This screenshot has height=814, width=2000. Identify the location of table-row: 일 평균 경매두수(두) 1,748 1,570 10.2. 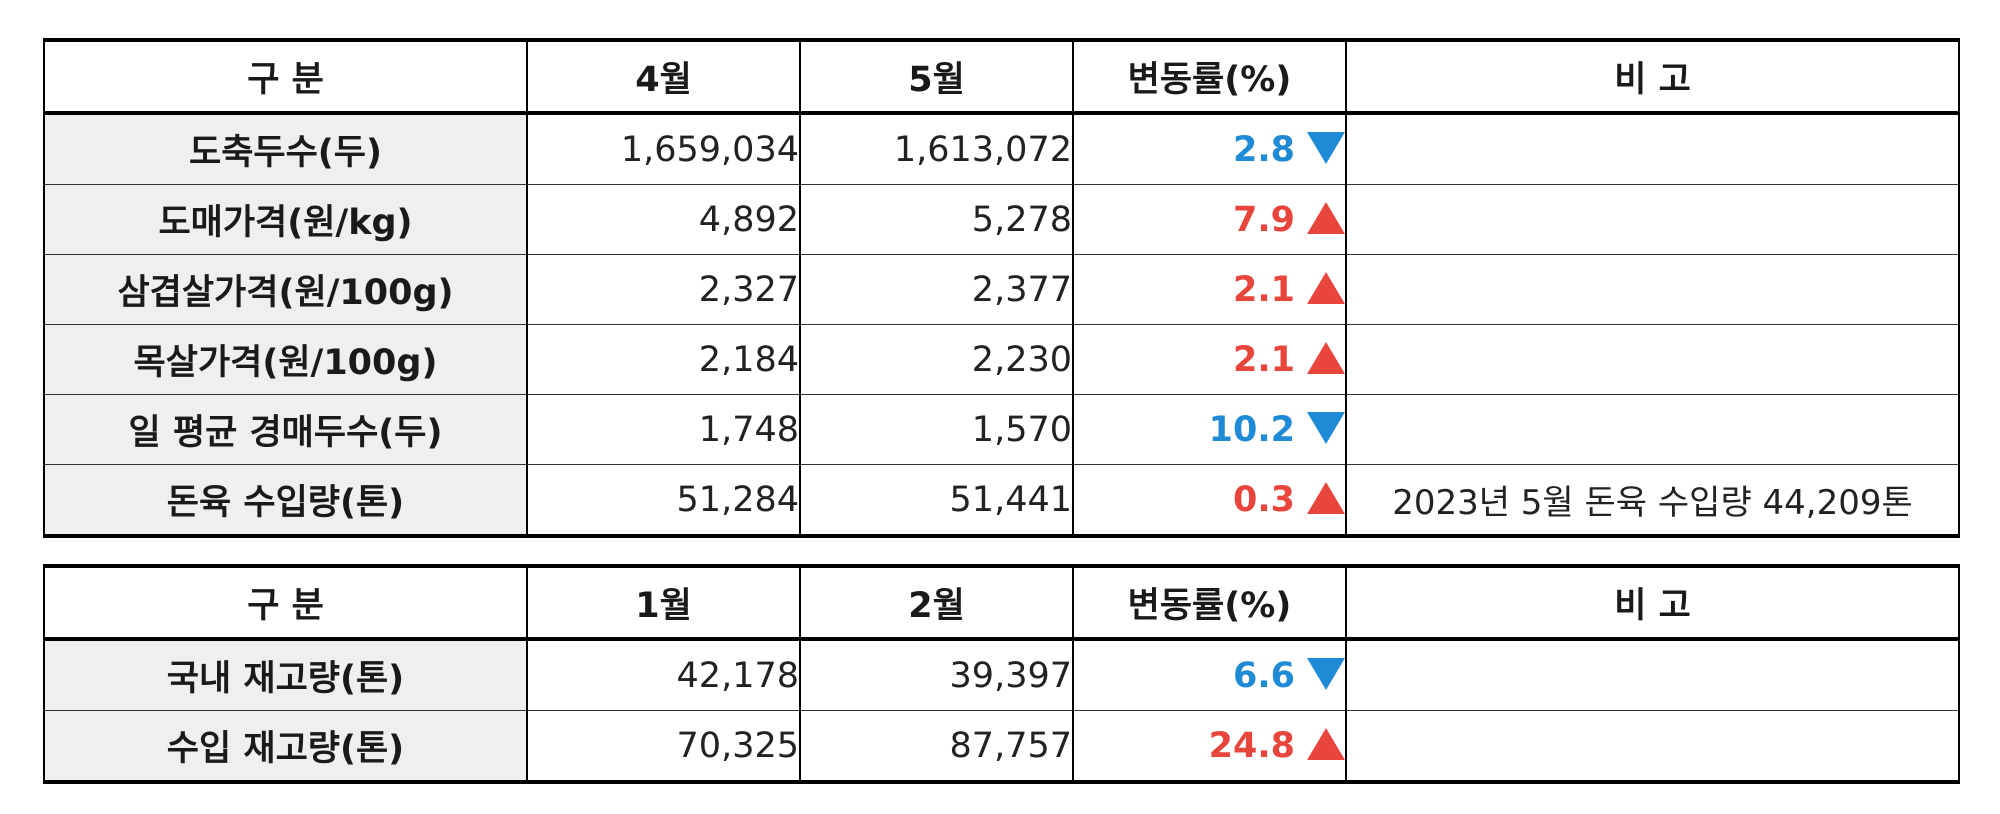
(1001, 429).